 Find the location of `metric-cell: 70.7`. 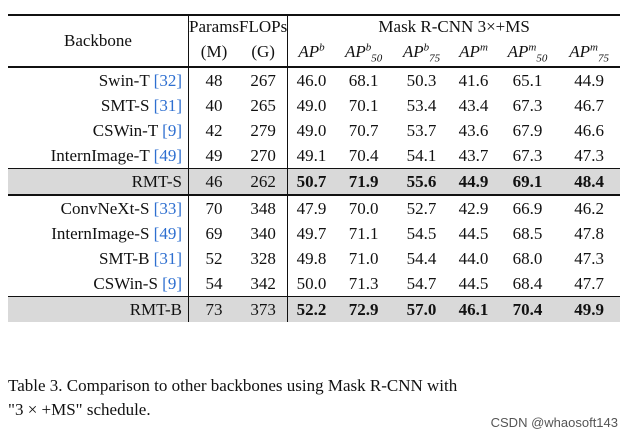

metric-cell: 70.7 is located at coordinates (363, 130).